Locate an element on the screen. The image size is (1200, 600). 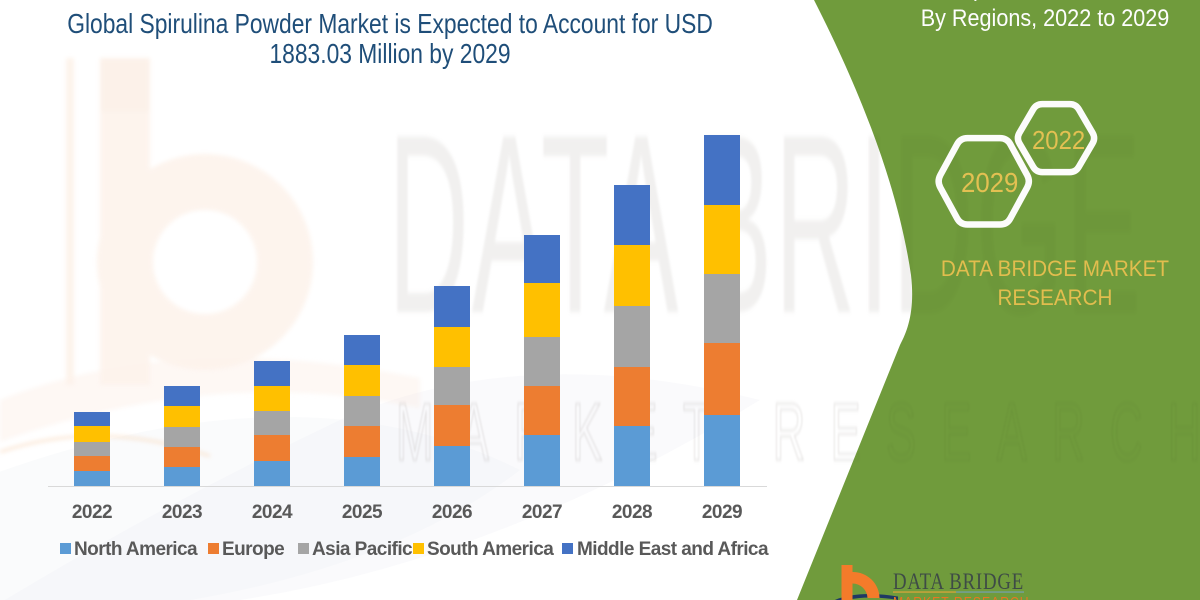
svg-text: MARKET RESEARCH is located at coordinates (961, 597).